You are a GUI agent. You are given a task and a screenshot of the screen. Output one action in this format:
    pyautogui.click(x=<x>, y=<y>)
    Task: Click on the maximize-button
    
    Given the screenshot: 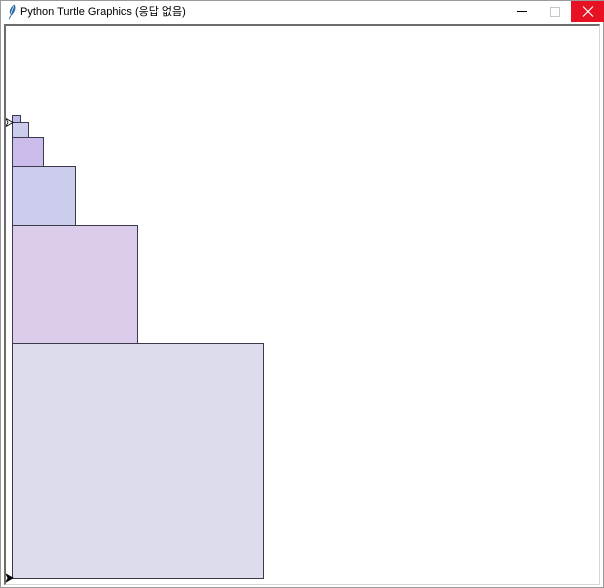 What is the action you would take?
    pyautogui.click(x=554, y=11)
    